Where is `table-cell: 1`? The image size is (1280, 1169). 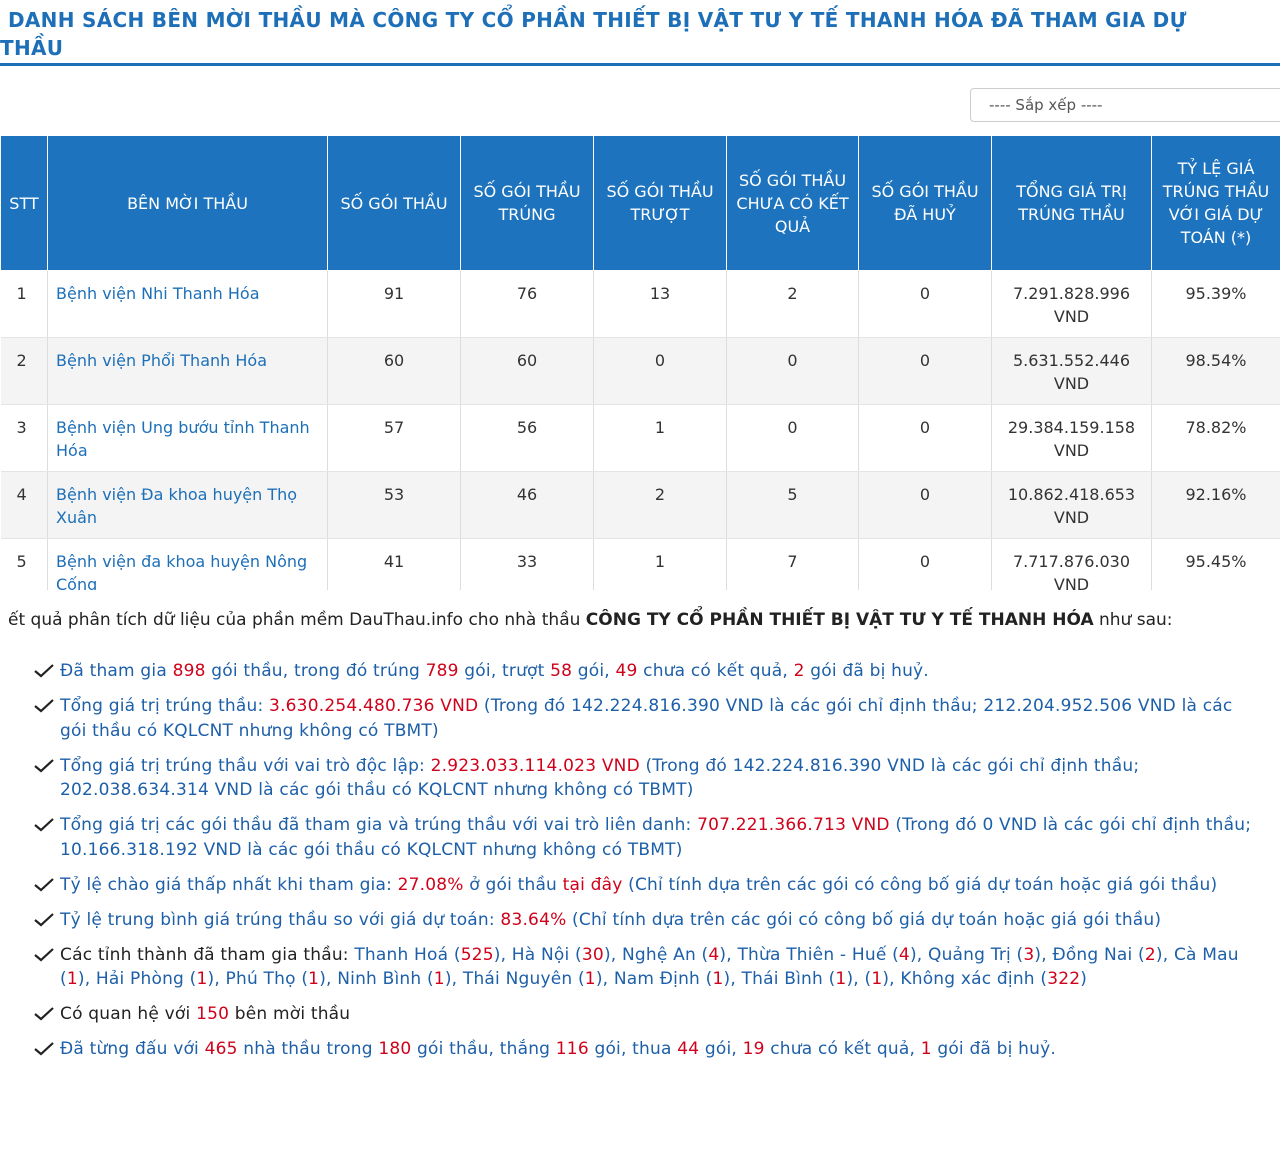 table-cell: 1 is located at coordinates (660, 438).